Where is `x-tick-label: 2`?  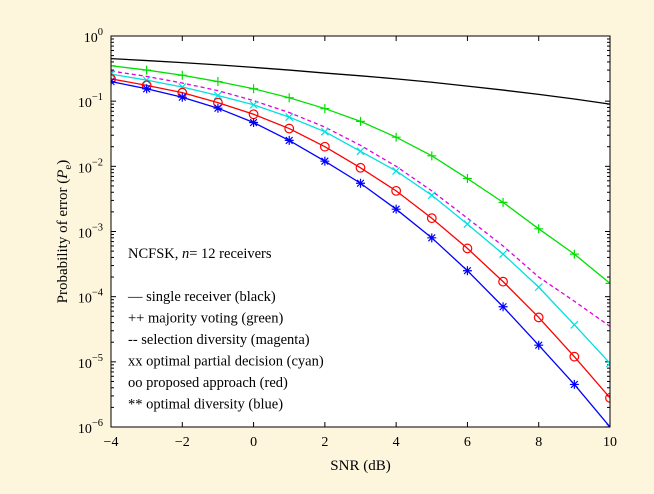 x-tick-label: 2 is located at coordinates (324, 442).